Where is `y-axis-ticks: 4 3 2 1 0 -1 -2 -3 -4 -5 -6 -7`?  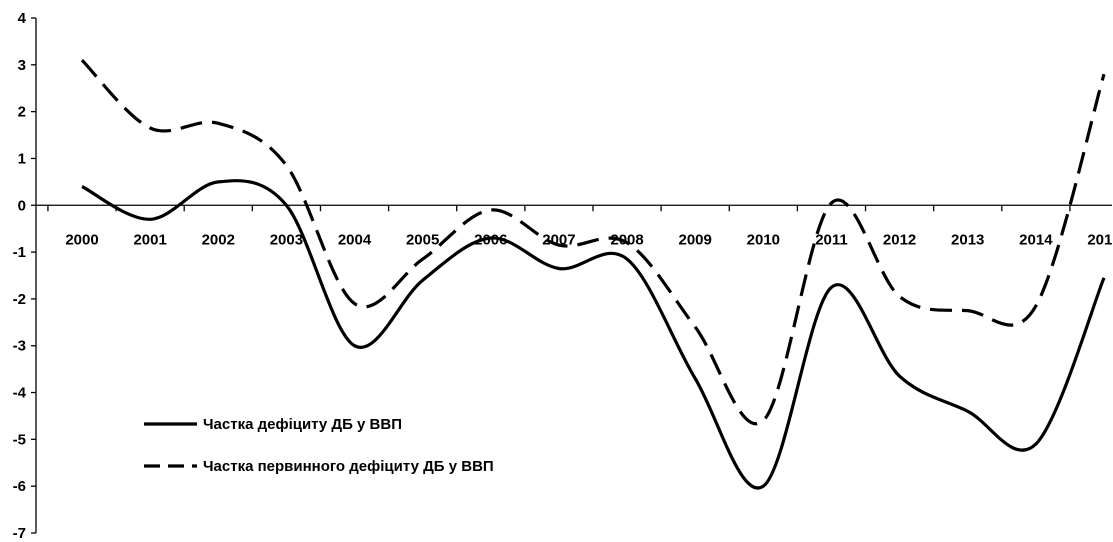 y-axis-ticks: 4 3 2 1 0 -1 -2 -3 -4 -5 -6 -7 is located at coordinates (24, 276).